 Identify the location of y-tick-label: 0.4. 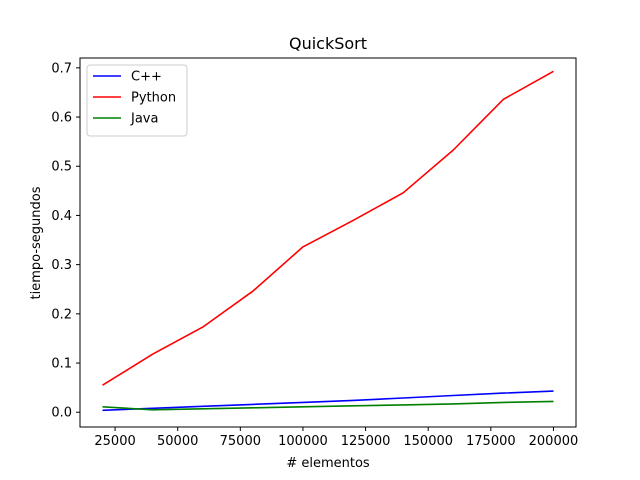
(61, 216).